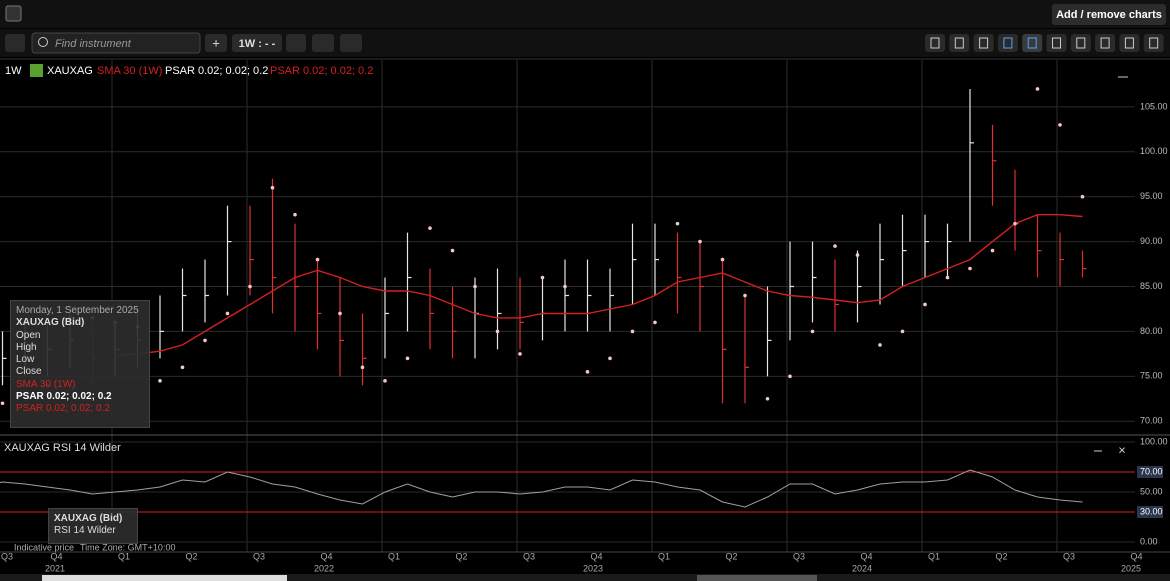 This screenshot has height=581, width=1170. Describe the element at coordinates (1109, 14) in the screenshot. I see `add-remove-button` at that location.